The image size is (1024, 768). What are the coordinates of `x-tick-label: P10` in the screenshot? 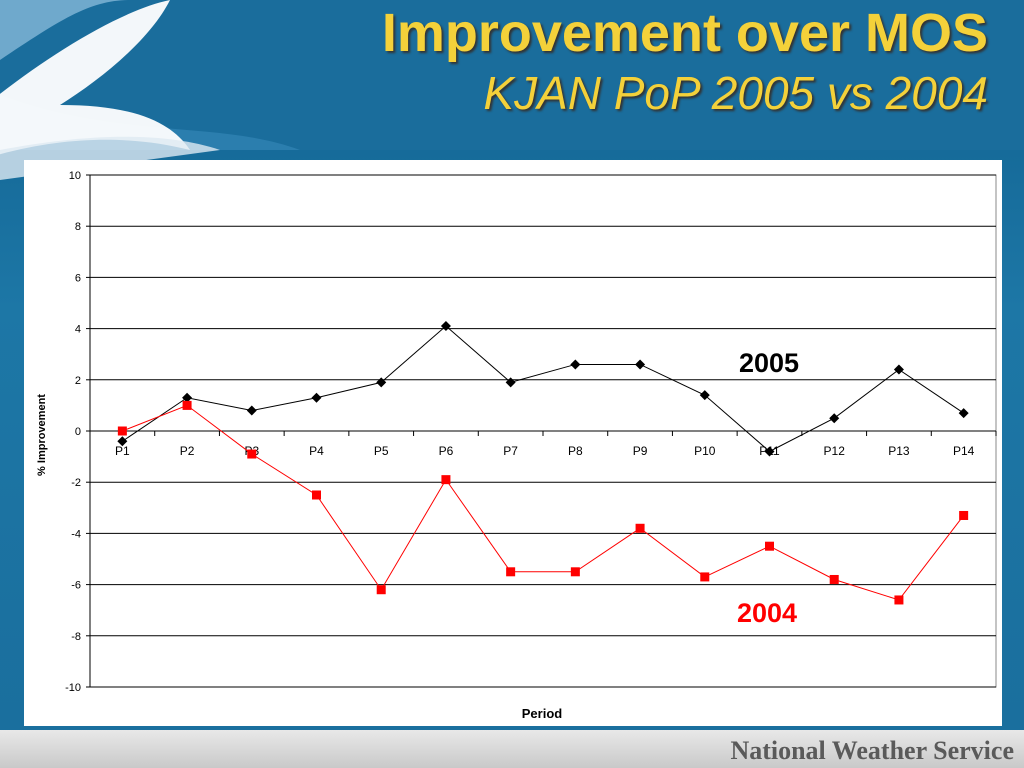 It's located at (705, 451).